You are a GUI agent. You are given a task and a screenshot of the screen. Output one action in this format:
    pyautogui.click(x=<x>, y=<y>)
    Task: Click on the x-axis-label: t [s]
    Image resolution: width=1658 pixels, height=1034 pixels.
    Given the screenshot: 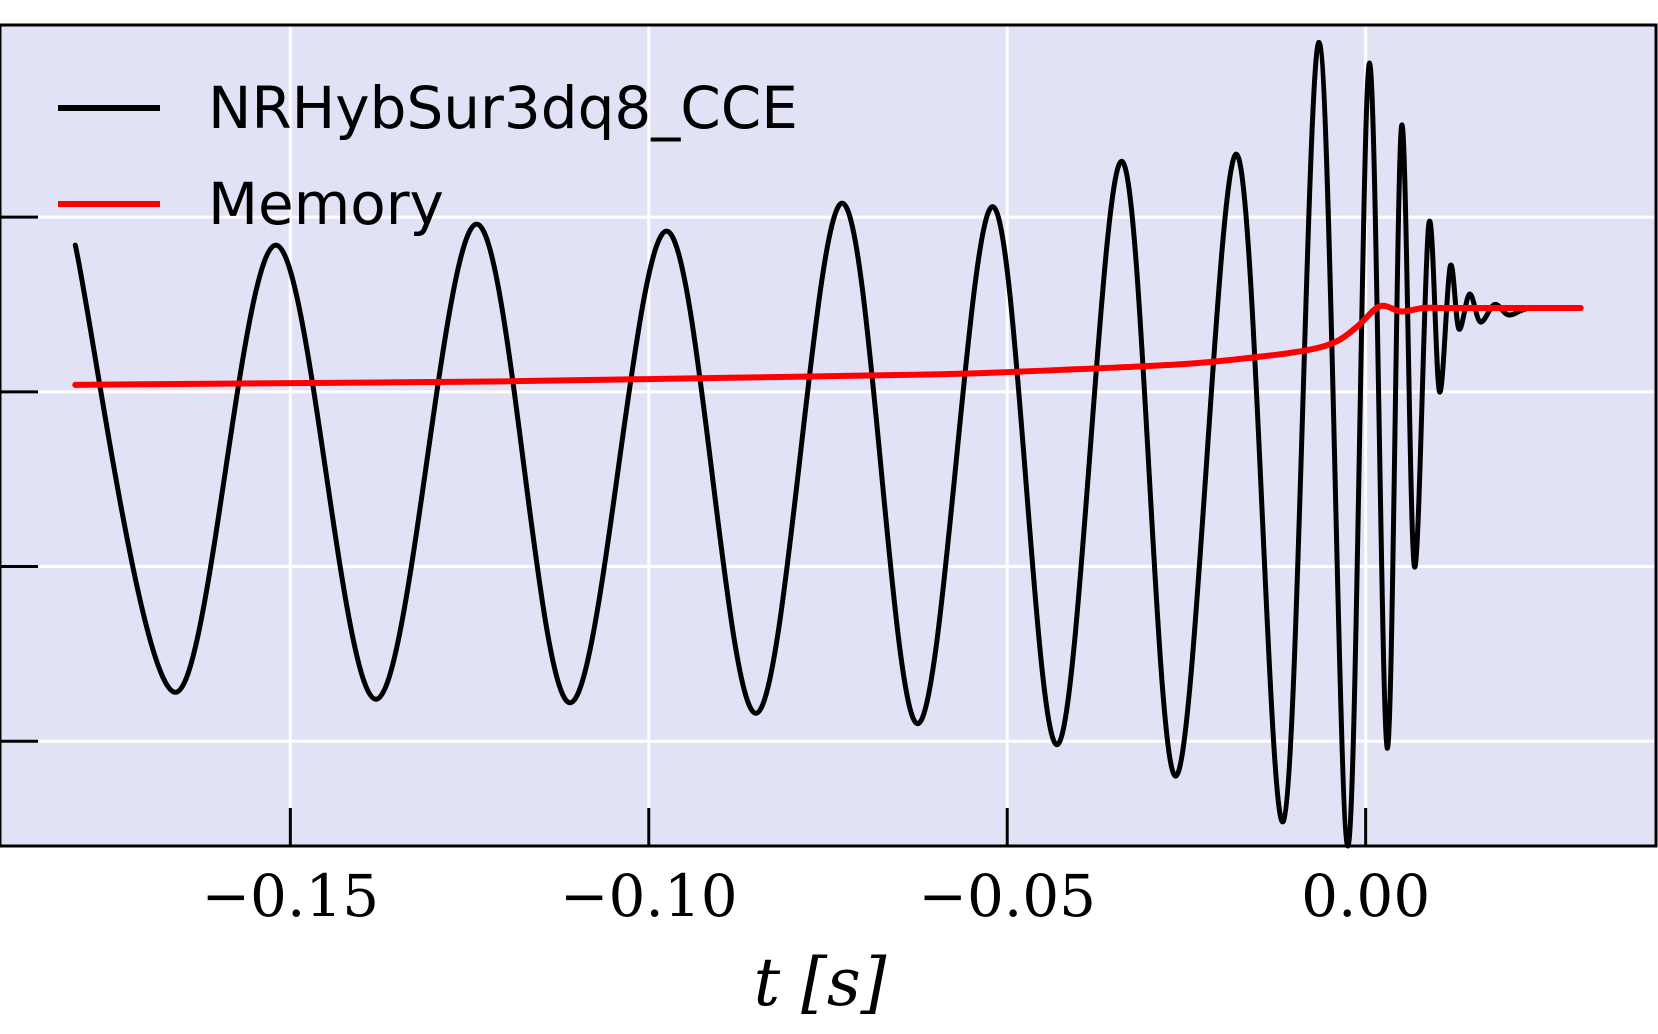 What is the action you would take?
    pyautogui.click(x=820, y=982)
    